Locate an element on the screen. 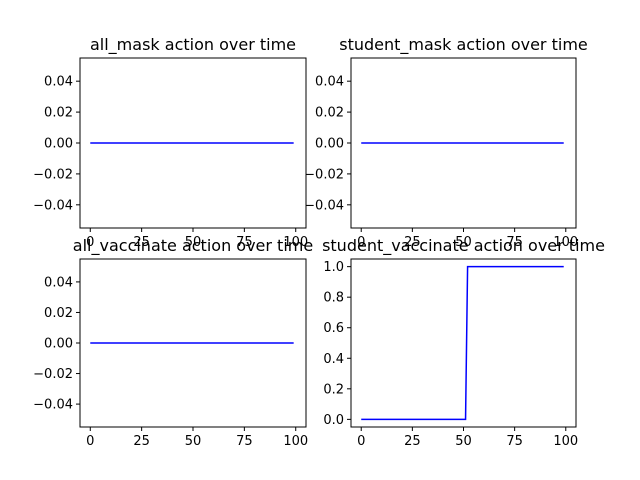 The image size is (640, 480). y-tick-label: 0.0 is located at coordinates (333, 420).